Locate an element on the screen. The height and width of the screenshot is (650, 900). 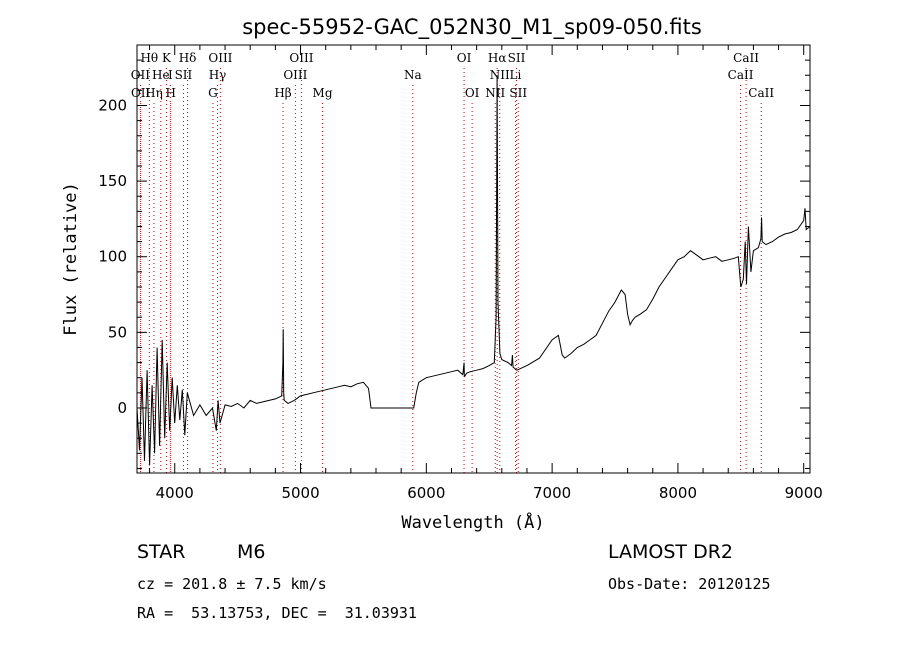
y-tick-label: 150 is located at coordinates (112, 181).